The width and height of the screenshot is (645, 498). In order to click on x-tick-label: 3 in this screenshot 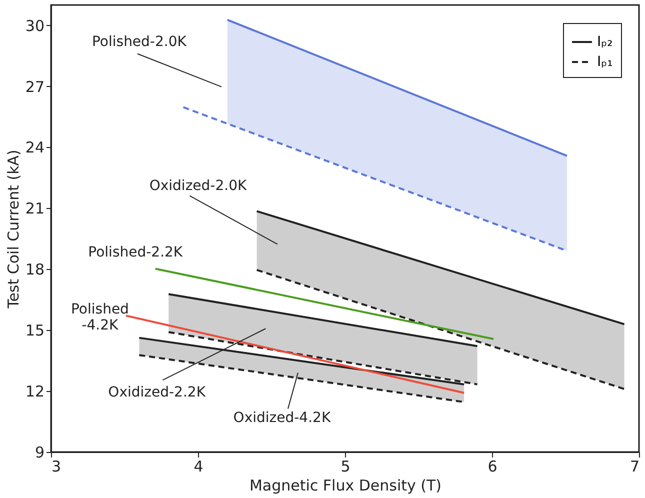, I will do `click(57, 467)`.